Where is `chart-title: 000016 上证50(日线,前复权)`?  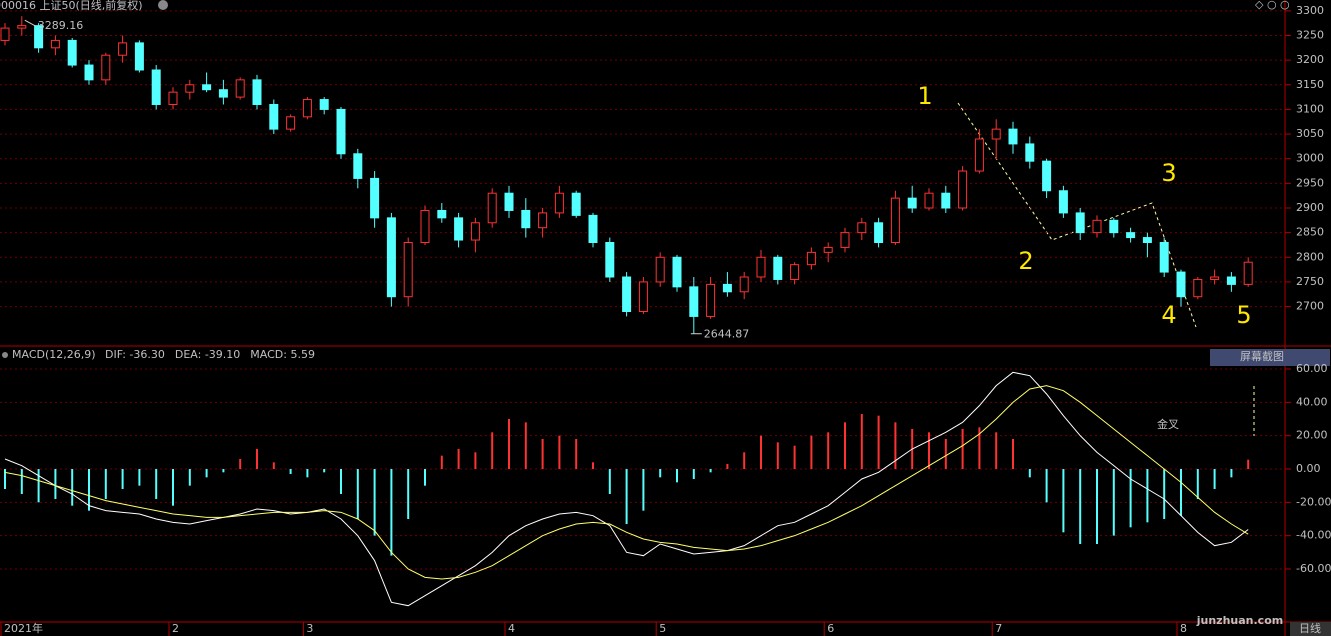 chart-title: 000016 上证50(日线,前复权) is located at coordinates (71, 6).